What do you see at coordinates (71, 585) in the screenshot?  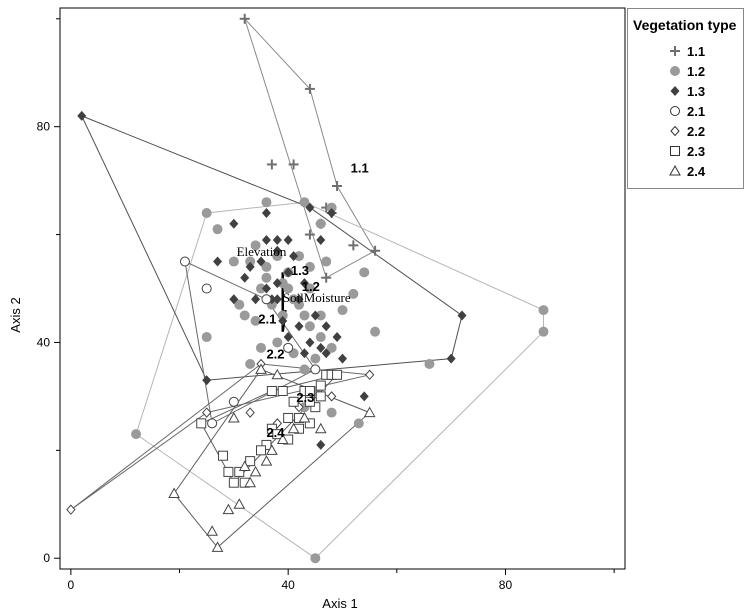 I see `x-tick-label: 0` at bounding box center [71, 585].